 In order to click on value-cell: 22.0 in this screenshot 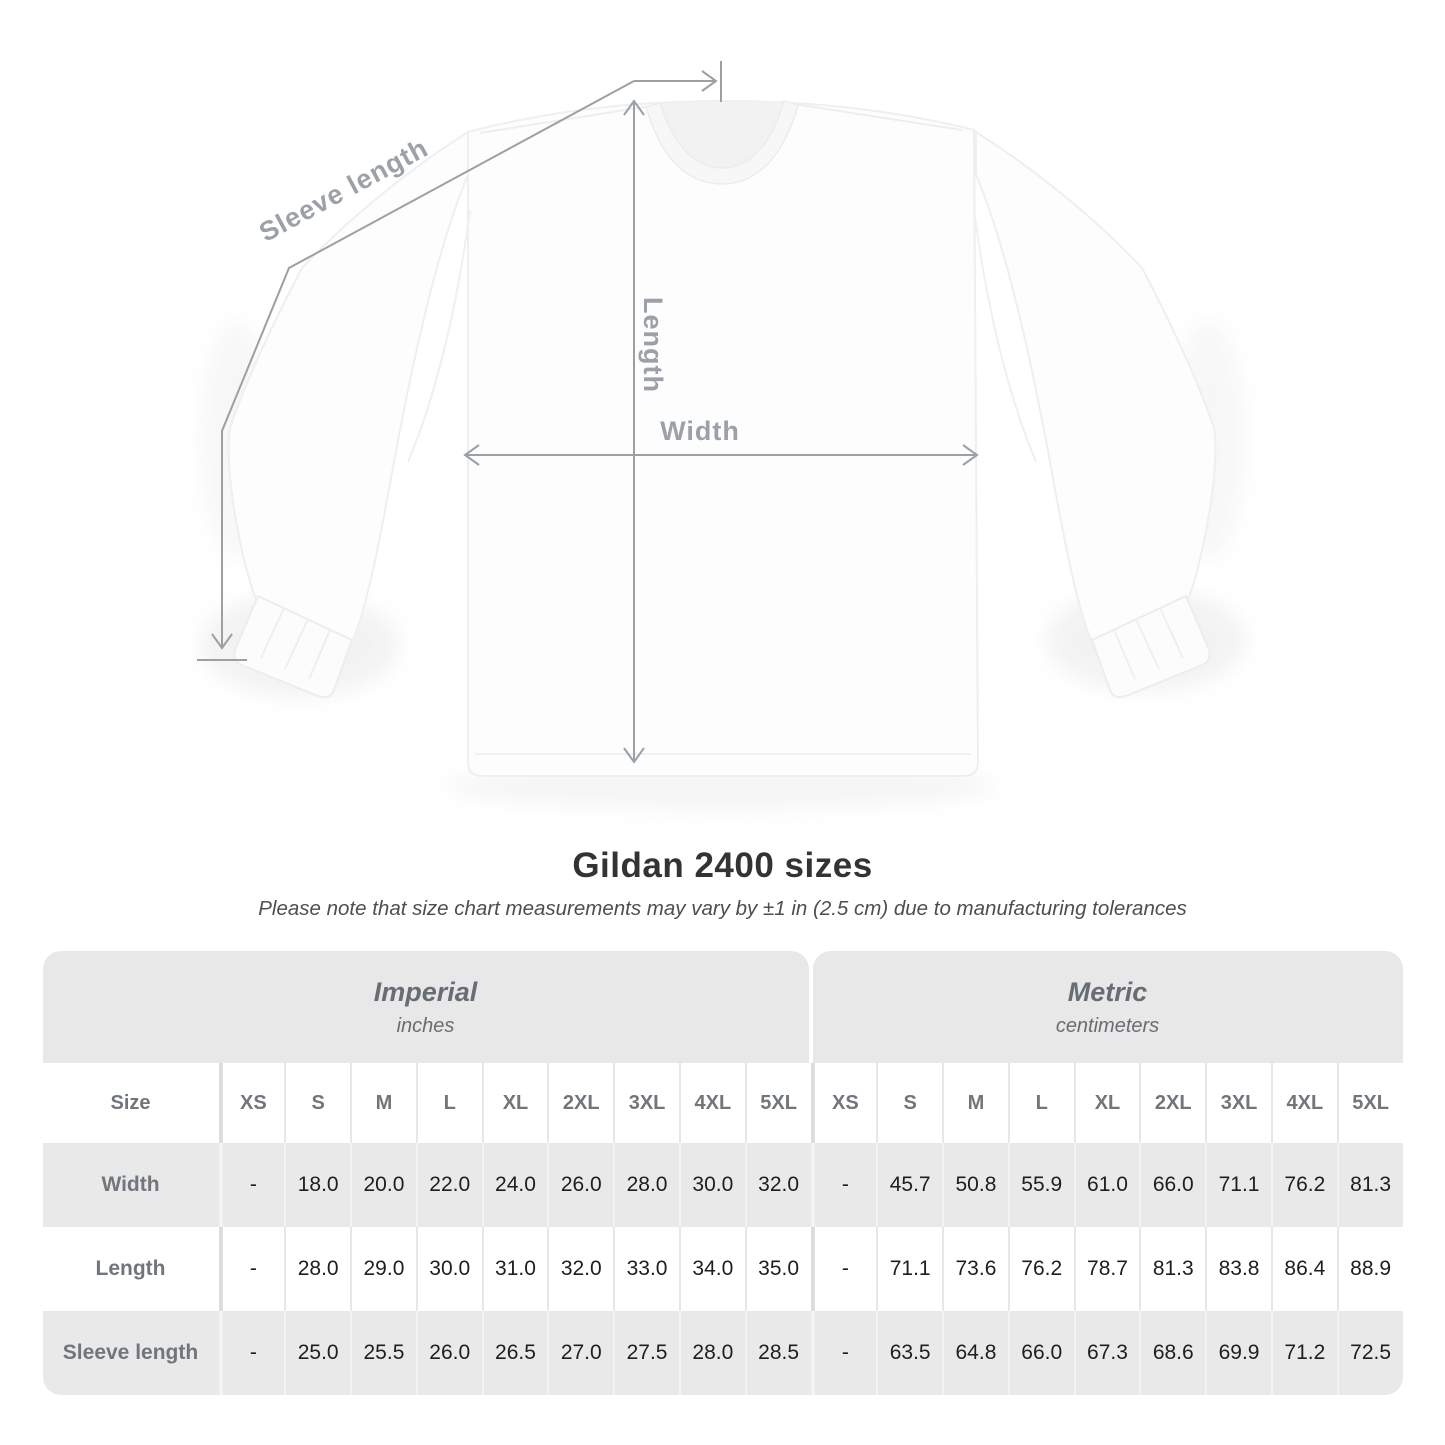, I will do `click(448, 1185)`.